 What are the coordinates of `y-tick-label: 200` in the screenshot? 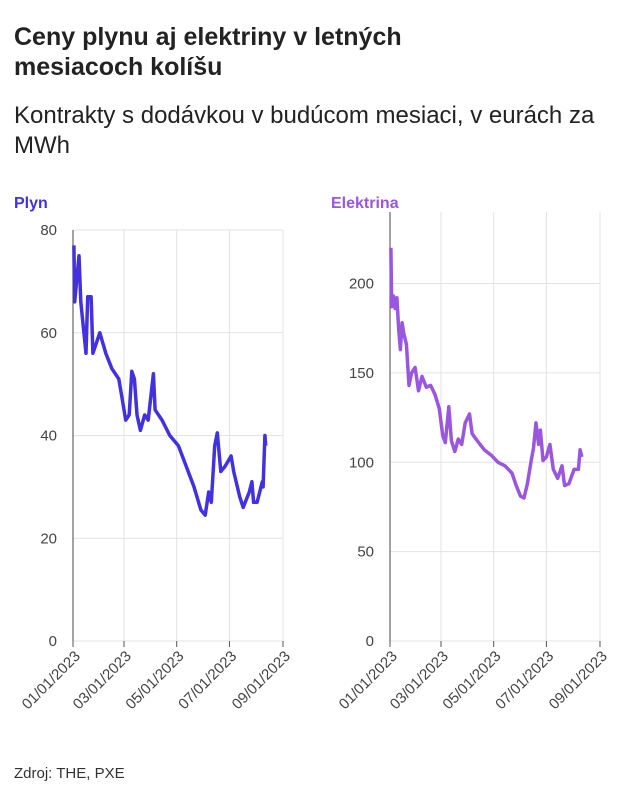 It's located at (361, 284).